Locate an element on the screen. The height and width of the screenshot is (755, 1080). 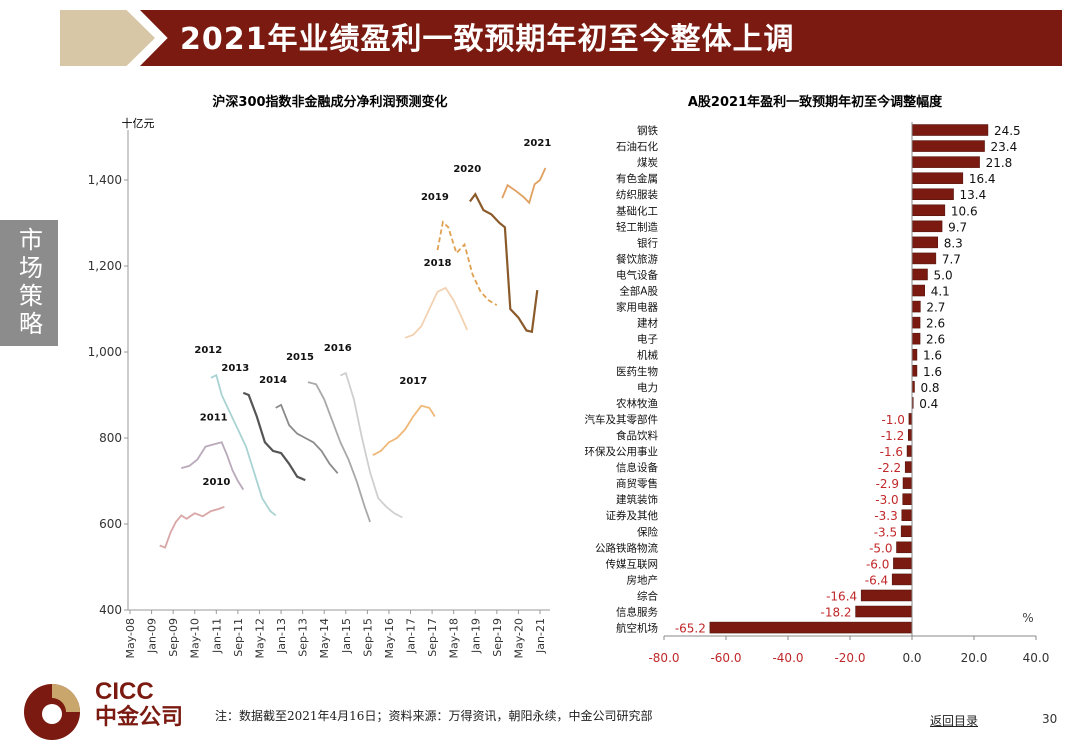
x-tick-label: -40.0 is located at coordinates (787, 658).